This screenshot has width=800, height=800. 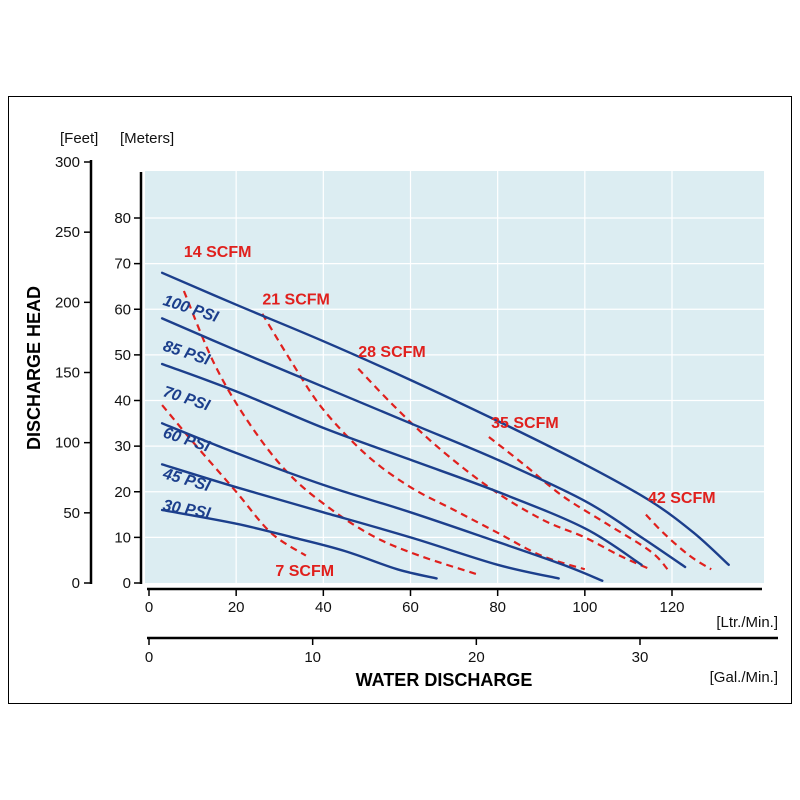 What do you see at coordinates (410, 607) in the screenshot?
I see `lpm-tick-label: 60` at bounding box center [410, 607].